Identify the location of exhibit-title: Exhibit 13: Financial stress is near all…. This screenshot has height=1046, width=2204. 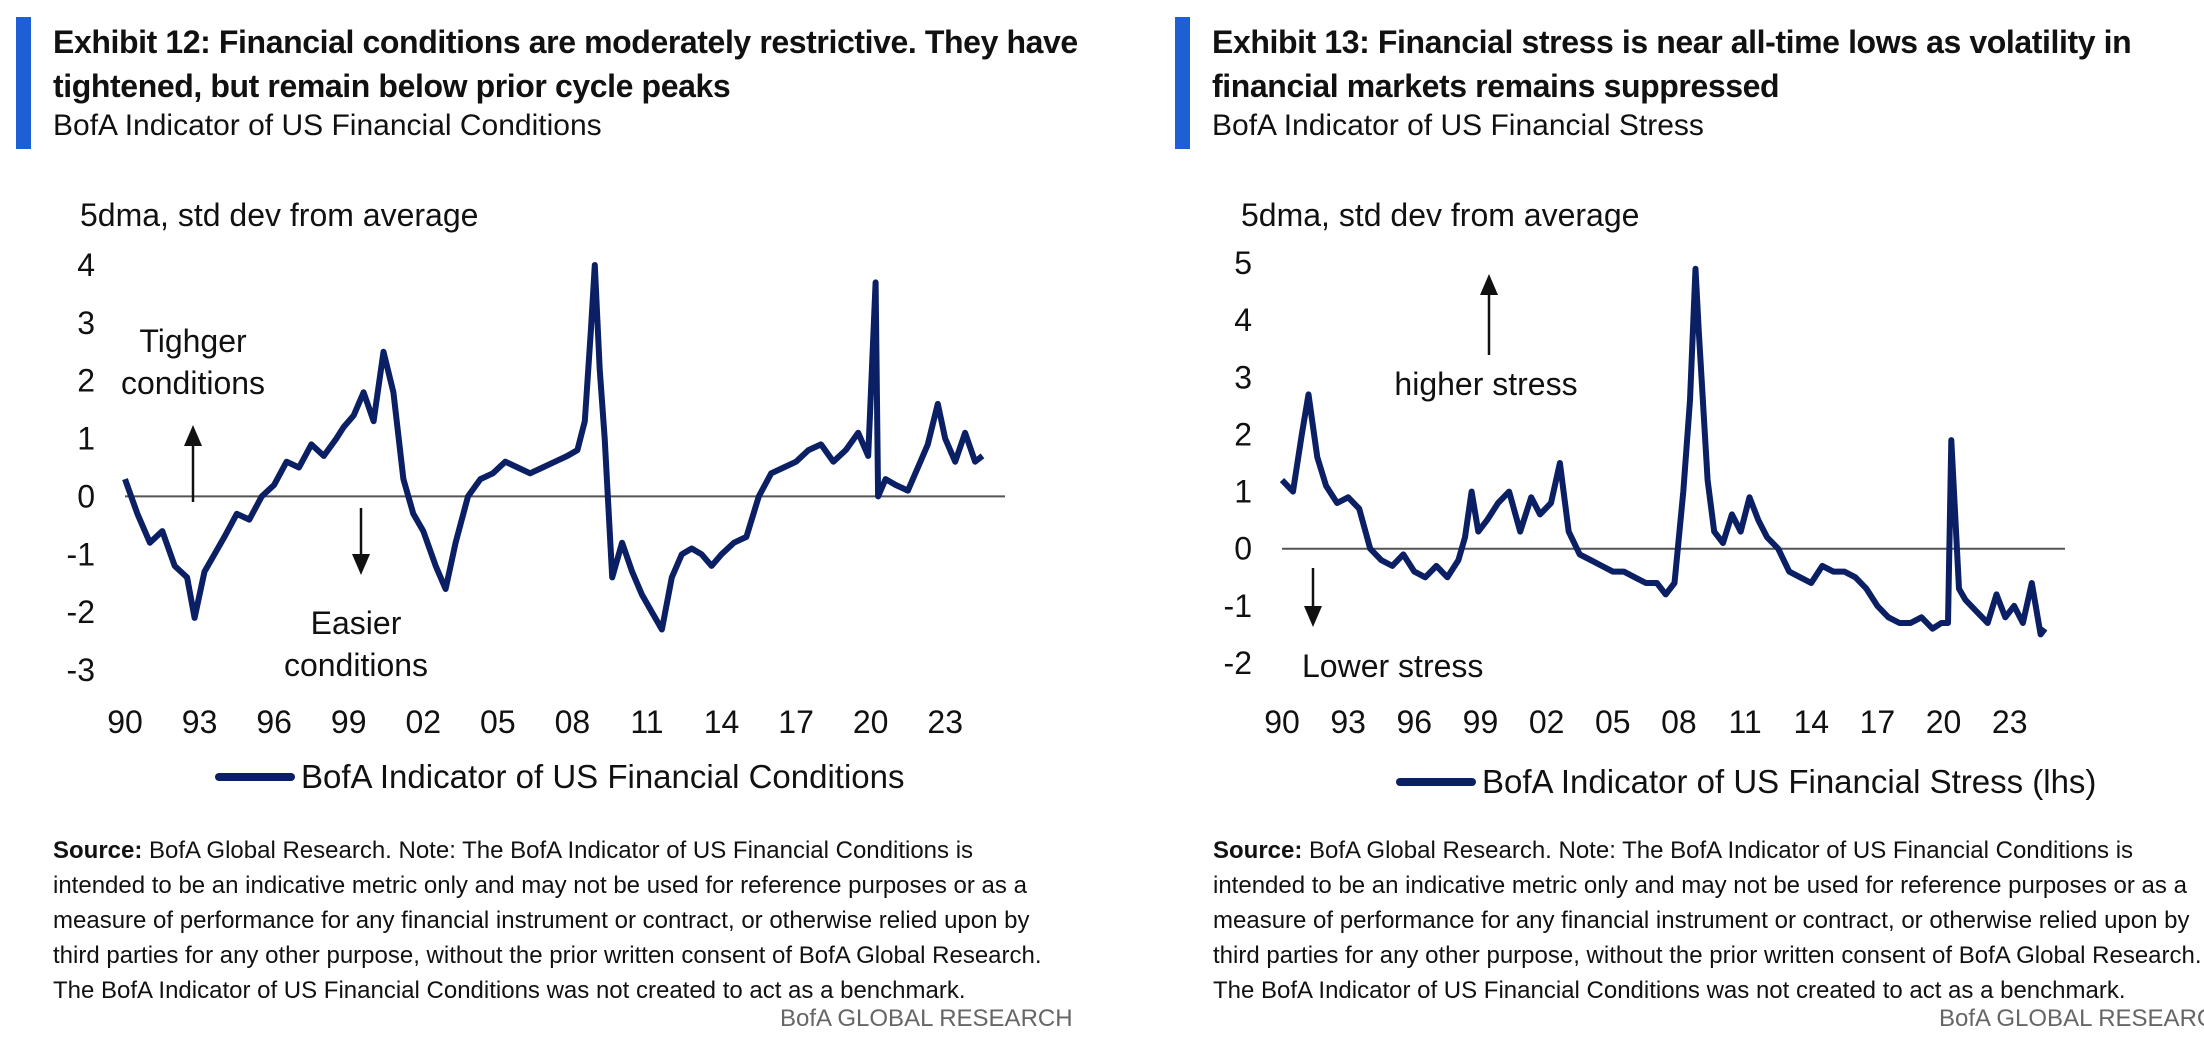
(1672, 64).